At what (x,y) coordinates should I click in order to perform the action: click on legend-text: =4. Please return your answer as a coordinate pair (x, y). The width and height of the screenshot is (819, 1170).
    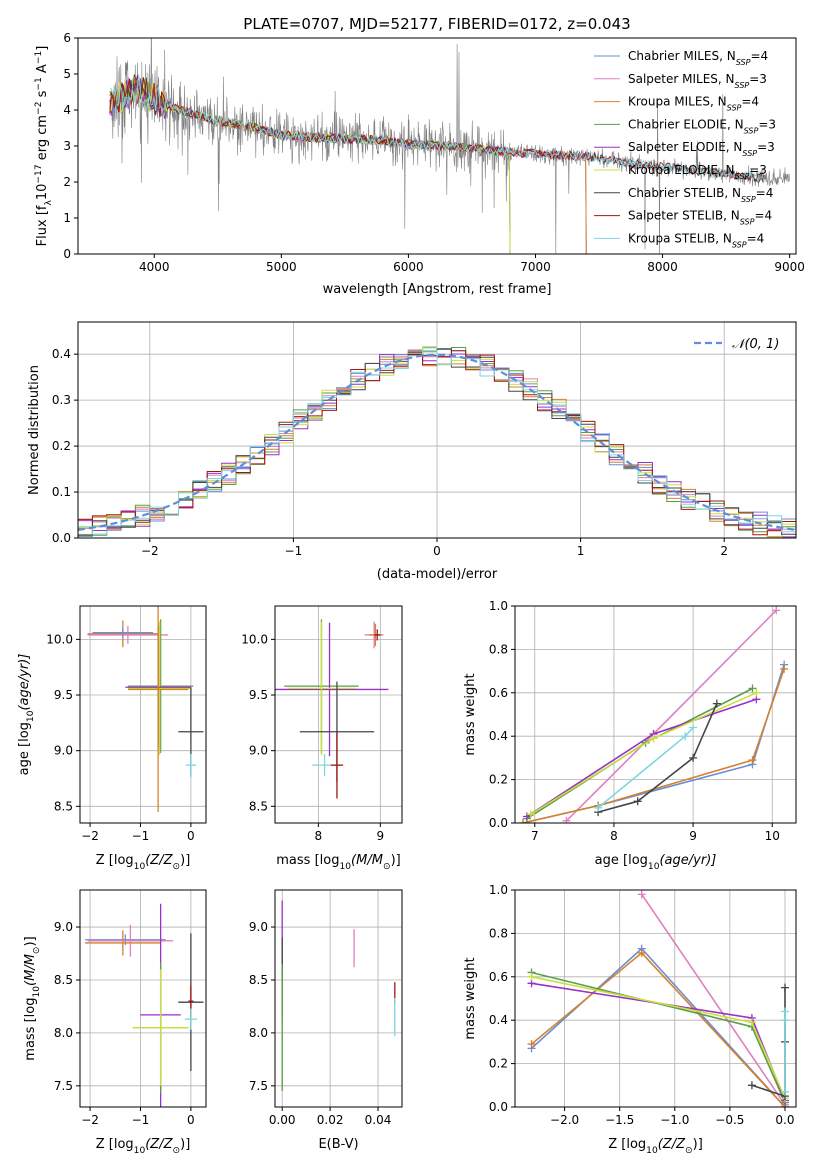
    Looking at the image, I should click on (750, 102).